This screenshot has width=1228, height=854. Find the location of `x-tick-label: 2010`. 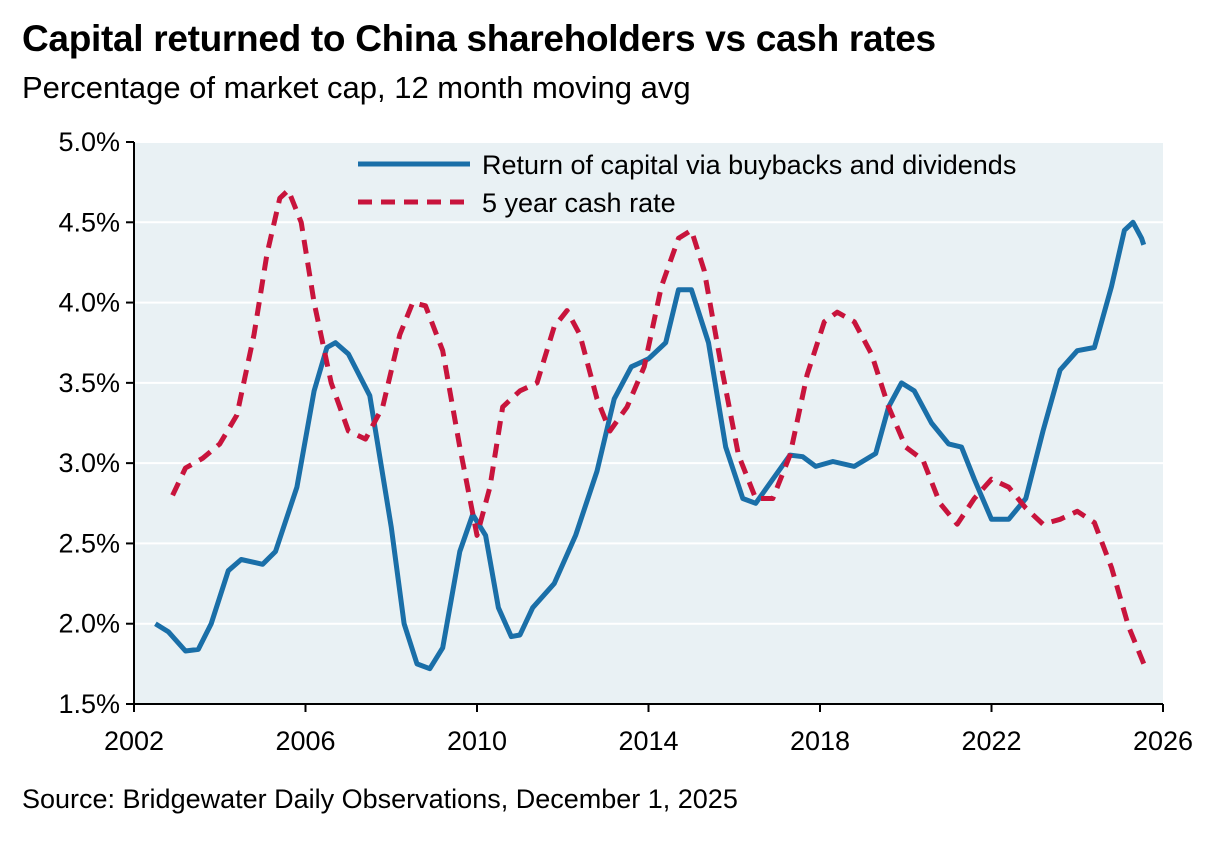

x-tick-label: 2010 is located at coordinates (477, 741).